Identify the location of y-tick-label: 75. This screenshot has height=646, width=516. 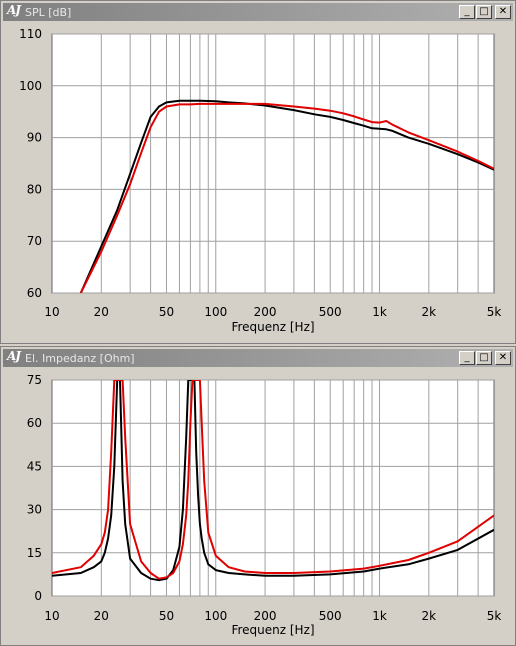
(34, 380).